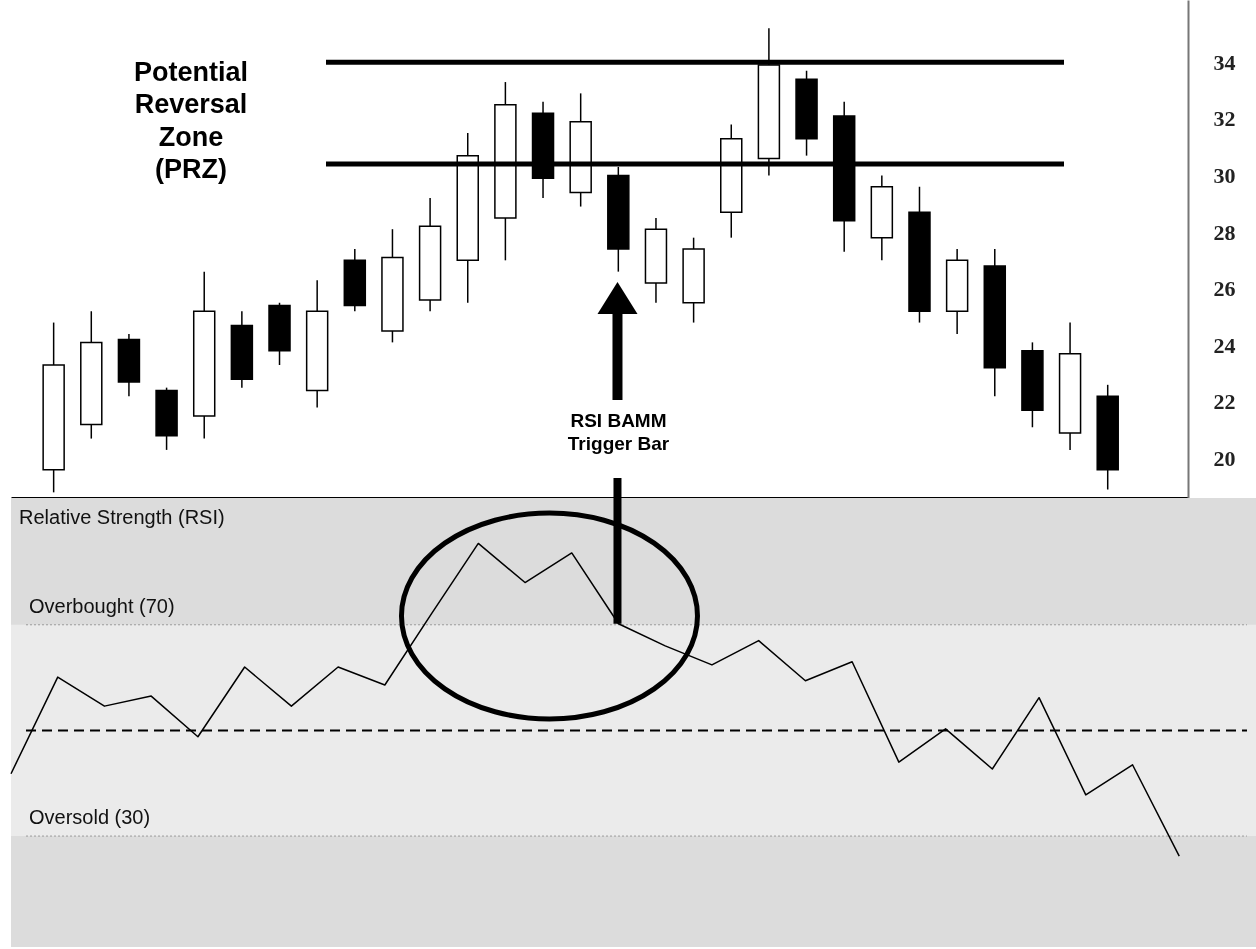  Describe the element at coordinates (1224, 345) in the screenshot. I see `y-tick-label: 24` at that location.